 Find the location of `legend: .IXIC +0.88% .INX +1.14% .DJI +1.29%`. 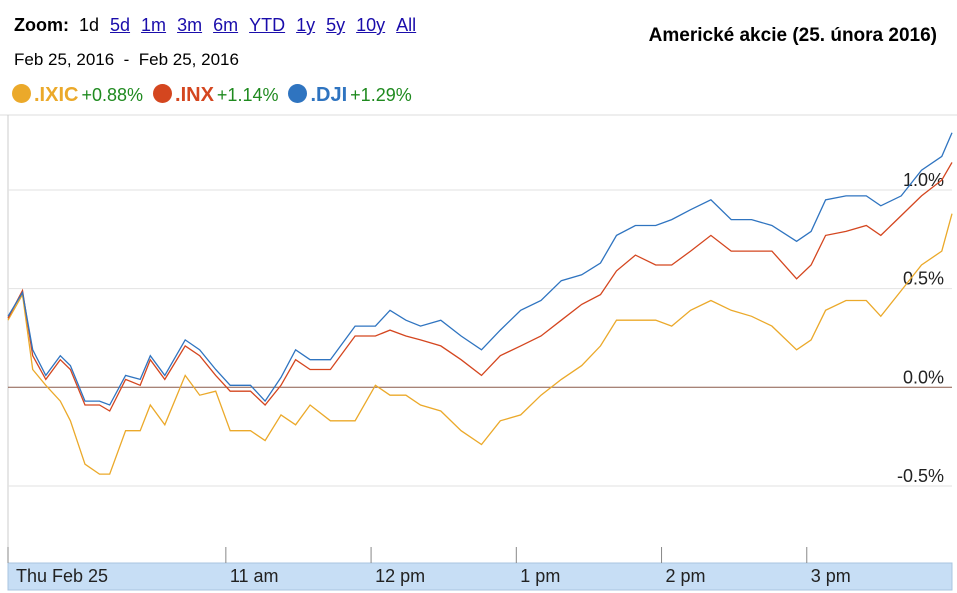

legend: .IXIC +0.88% .INX +1.14% .DJI +1.29% is located at coordinates (217, 95).